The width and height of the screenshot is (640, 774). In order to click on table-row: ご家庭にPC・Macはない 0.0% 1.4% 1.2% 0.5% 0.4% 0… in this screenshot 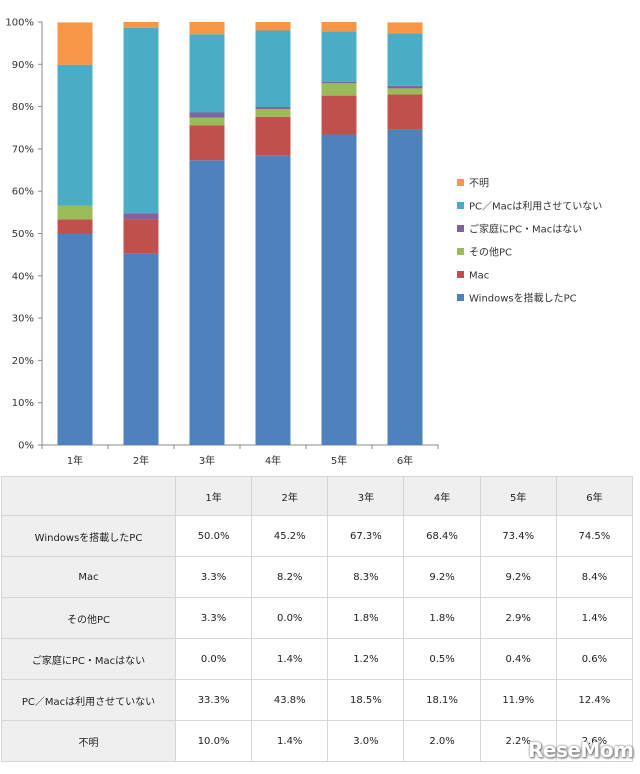, I will do `click(317, 659)`.